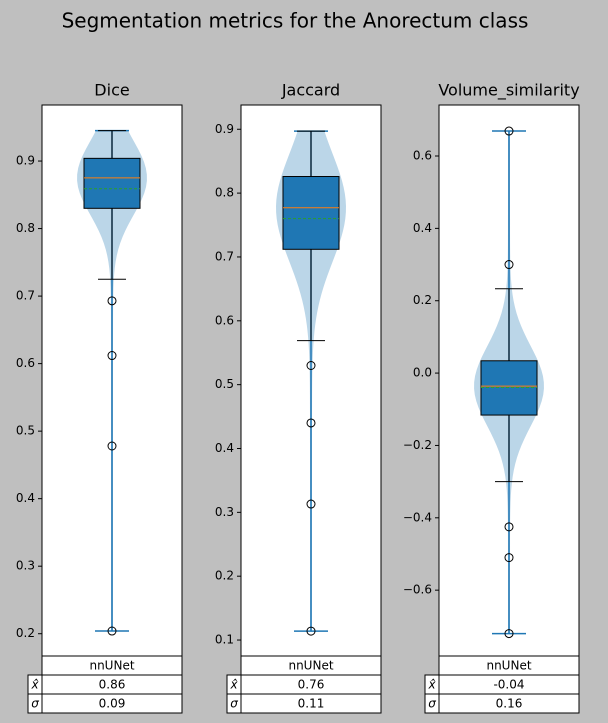 This screenshot has width=608, height=723. What do you see at coordinates (417, 445) in the screenshot?
I see `y-tick-label: −0.2` at bounding box center [417, 445].